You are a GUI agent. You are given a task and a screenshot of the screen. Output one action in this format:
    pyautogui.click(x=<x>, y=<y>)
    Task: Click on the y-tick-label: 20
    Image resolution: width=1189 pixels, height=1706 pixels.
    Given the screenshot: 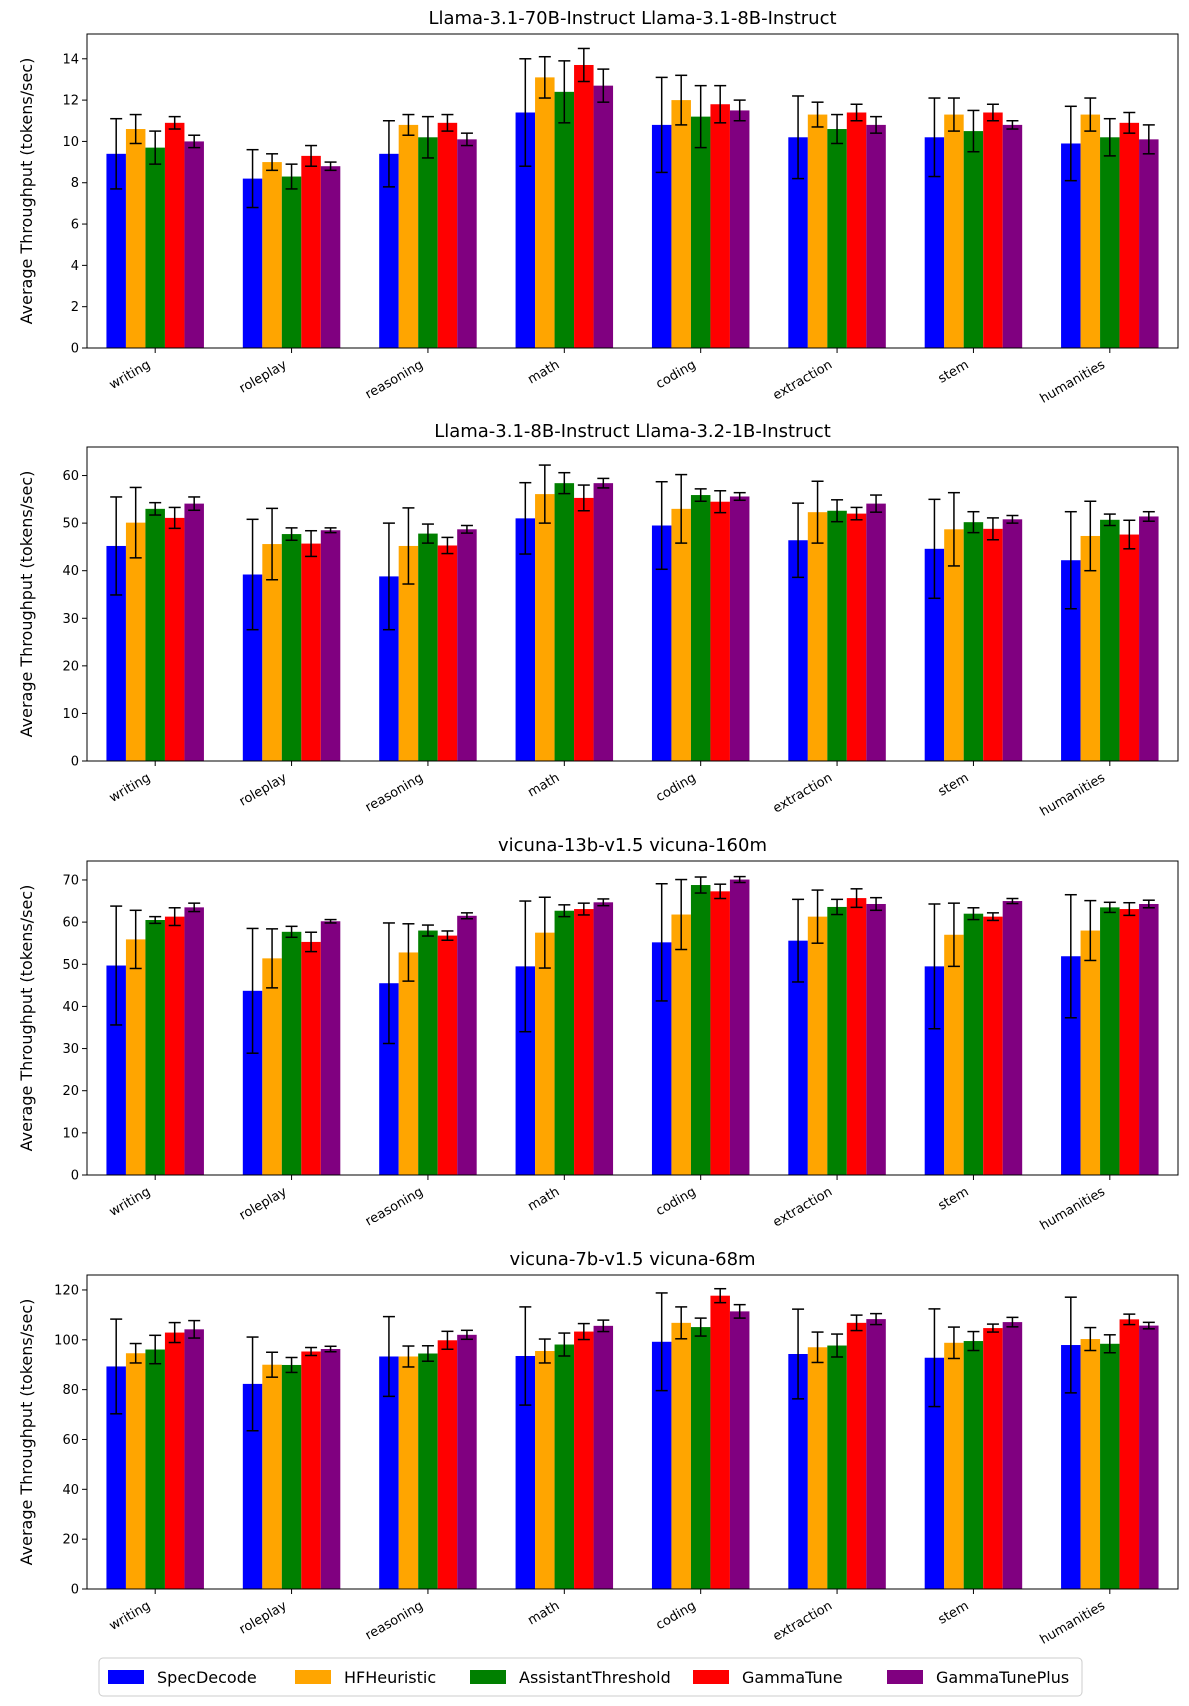 What is the action you would take?
    pyautogui.click(x=70, y=1540)
    